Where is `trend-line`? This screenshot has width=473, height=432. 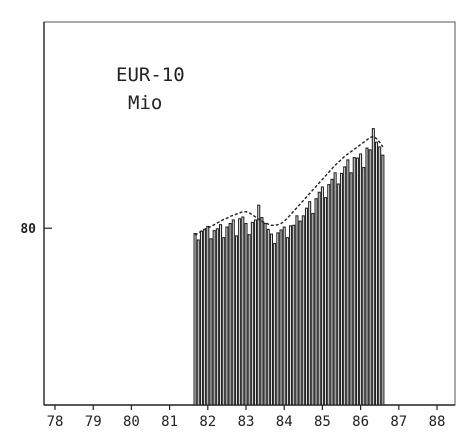
trend-line is located at coordinates (289, 185).